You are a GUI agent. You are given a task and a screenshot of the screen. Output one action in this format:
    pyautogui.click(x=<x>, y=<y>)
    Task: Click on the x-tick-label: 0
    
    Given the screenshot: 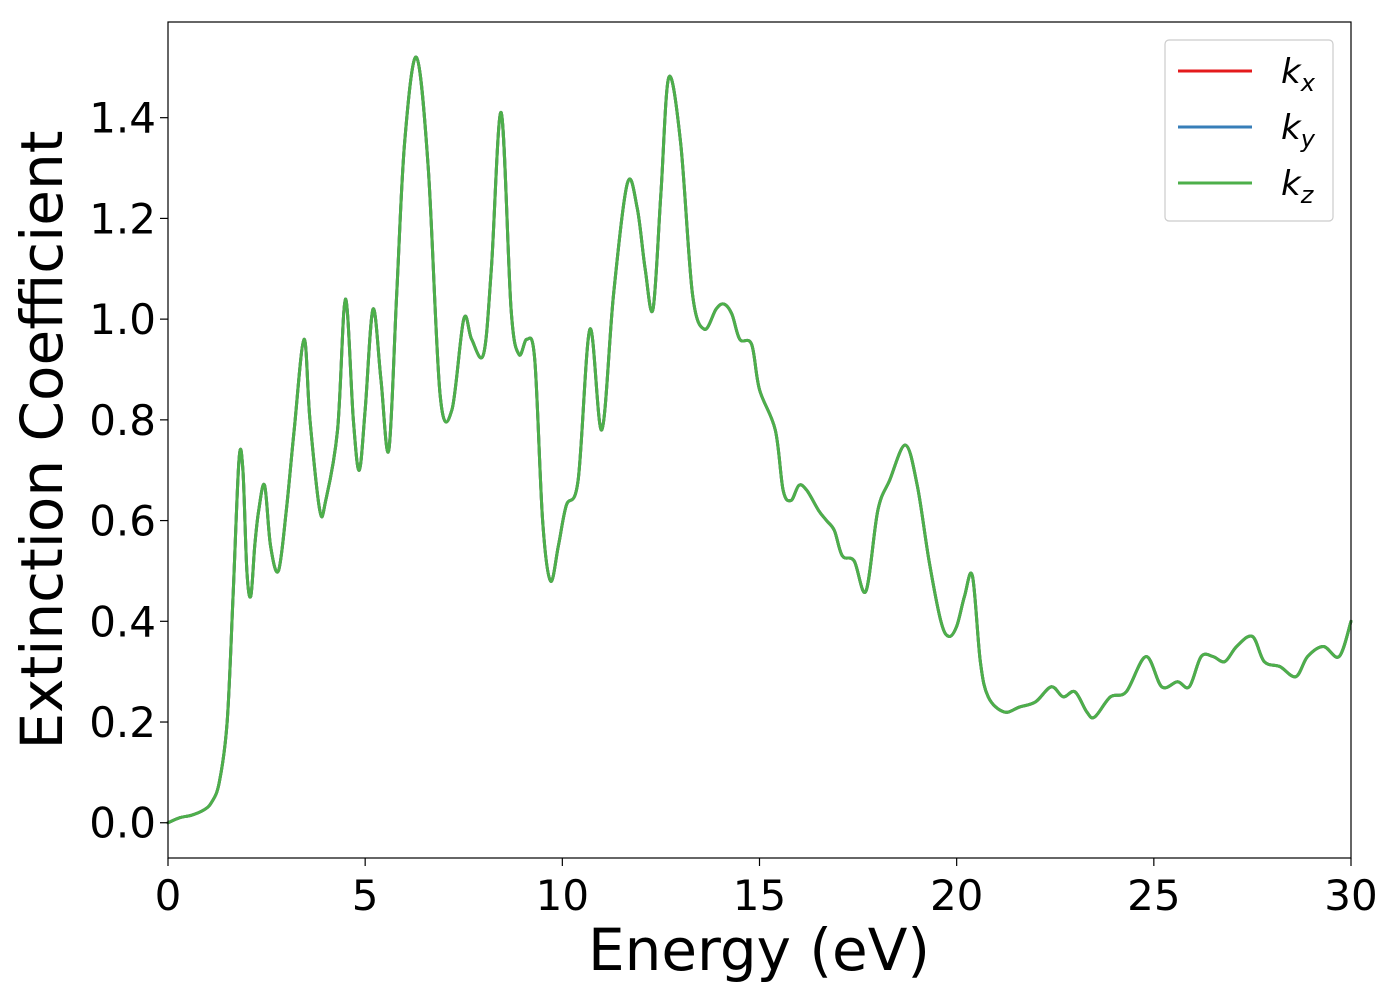 What is the action you would take?
    pyautogui.click(x=168, y=895)
    